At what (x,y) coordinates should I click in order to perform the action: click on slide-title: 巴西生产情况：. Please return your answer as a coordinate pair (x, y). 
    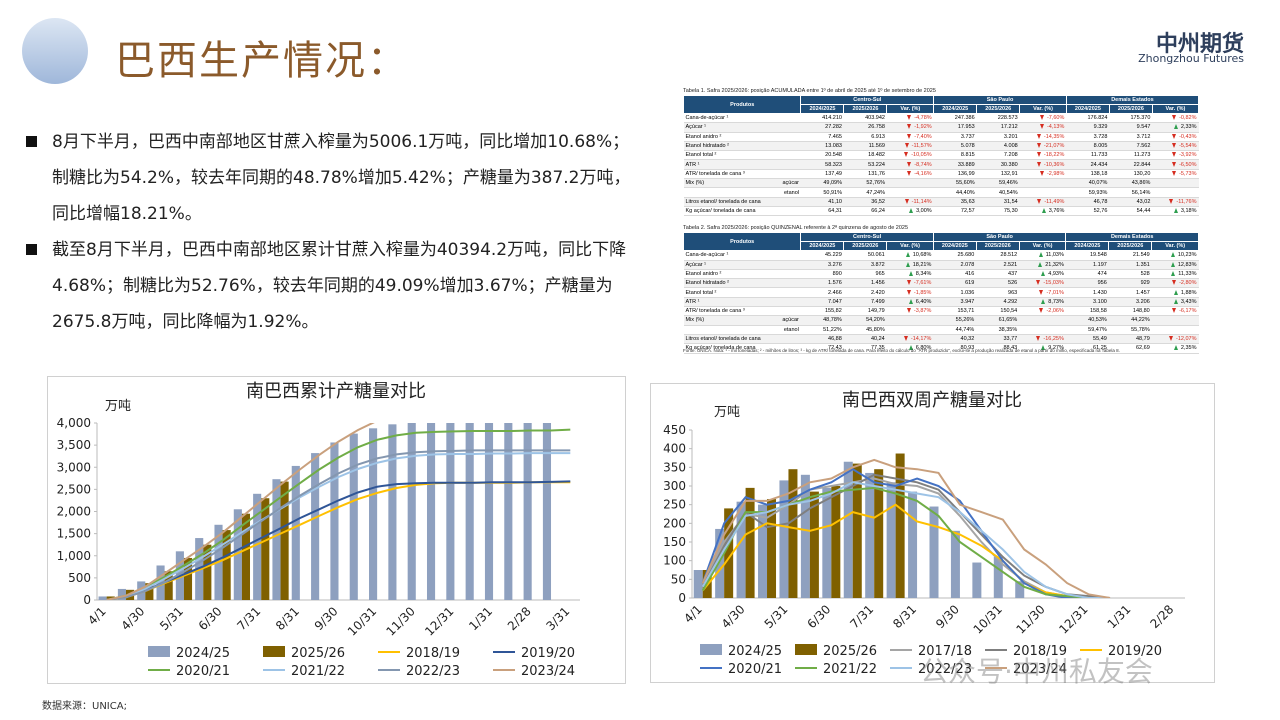
    Looking at the image, I should click on (262, 61).